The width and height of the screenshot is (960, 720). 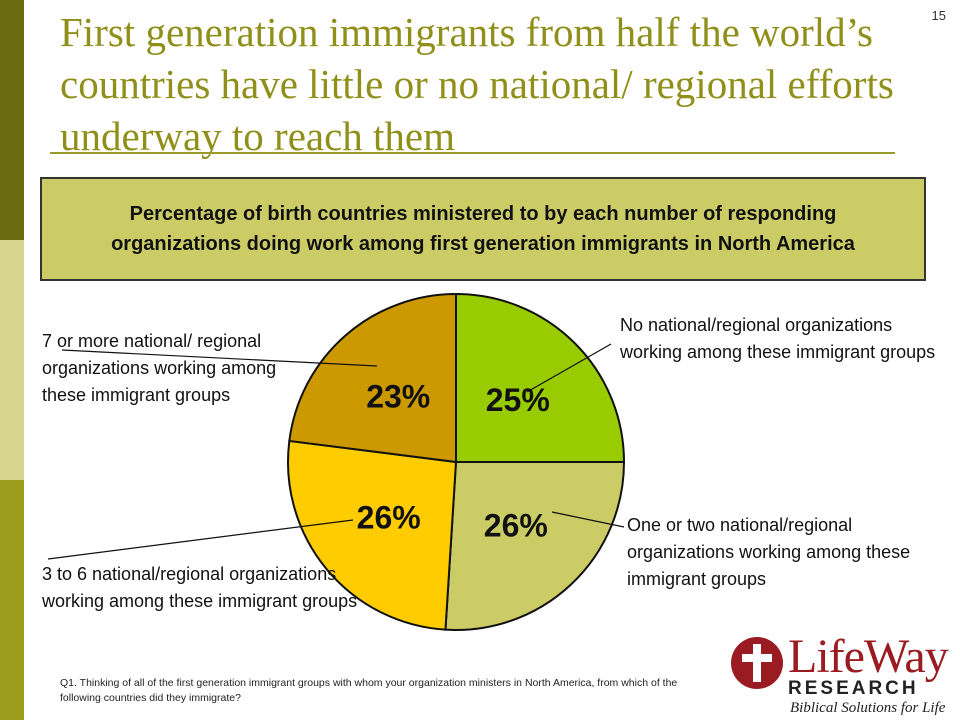 I want to click on slice-no-organizations, so click(x=540, y=377).